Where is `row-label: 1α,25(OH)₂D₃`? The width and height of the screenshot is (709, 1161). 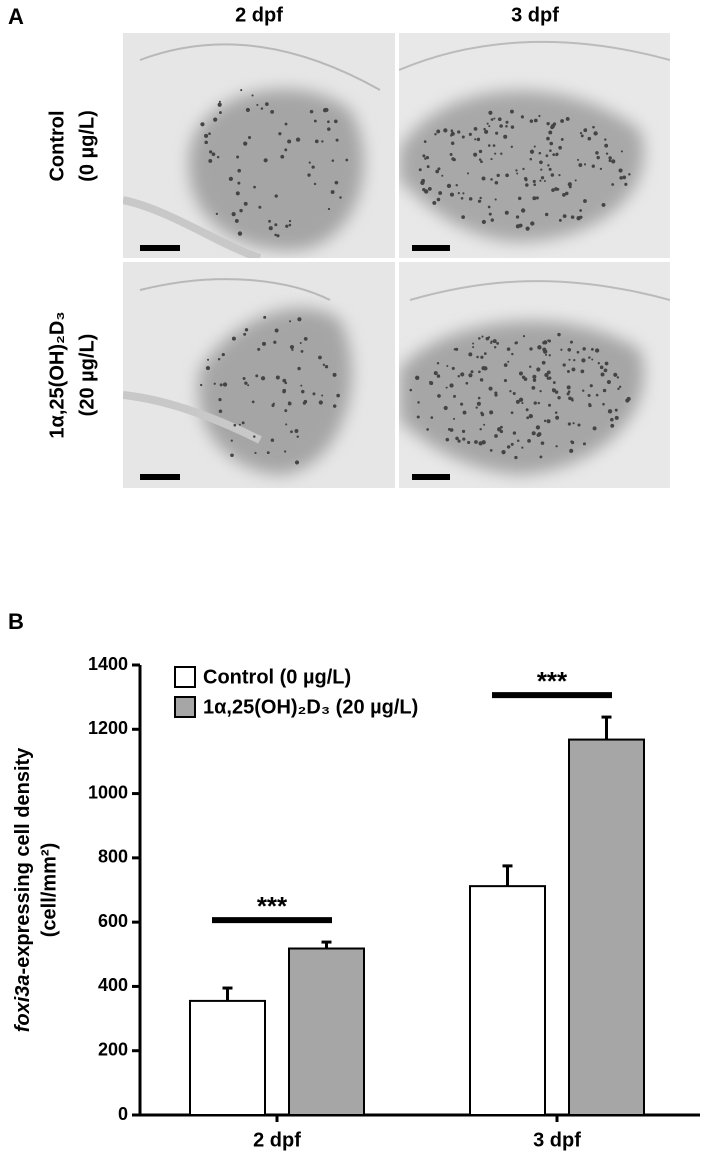
row-label: 1α,25(OH)₂D₃ is located at coordinates (57, 374).